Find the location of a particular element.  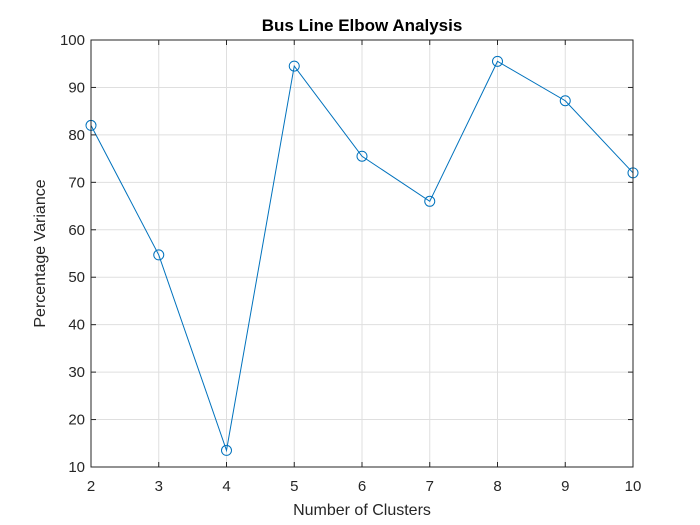

y-tick-label: 10 is located at coordinates (76, 467).